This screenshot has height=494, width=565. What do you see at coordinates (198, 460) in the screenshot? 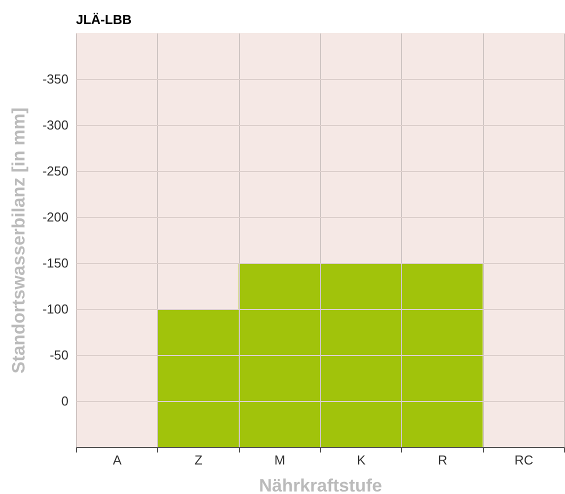
I see `x-tick-label: Z` at bounding box center [198, 460].